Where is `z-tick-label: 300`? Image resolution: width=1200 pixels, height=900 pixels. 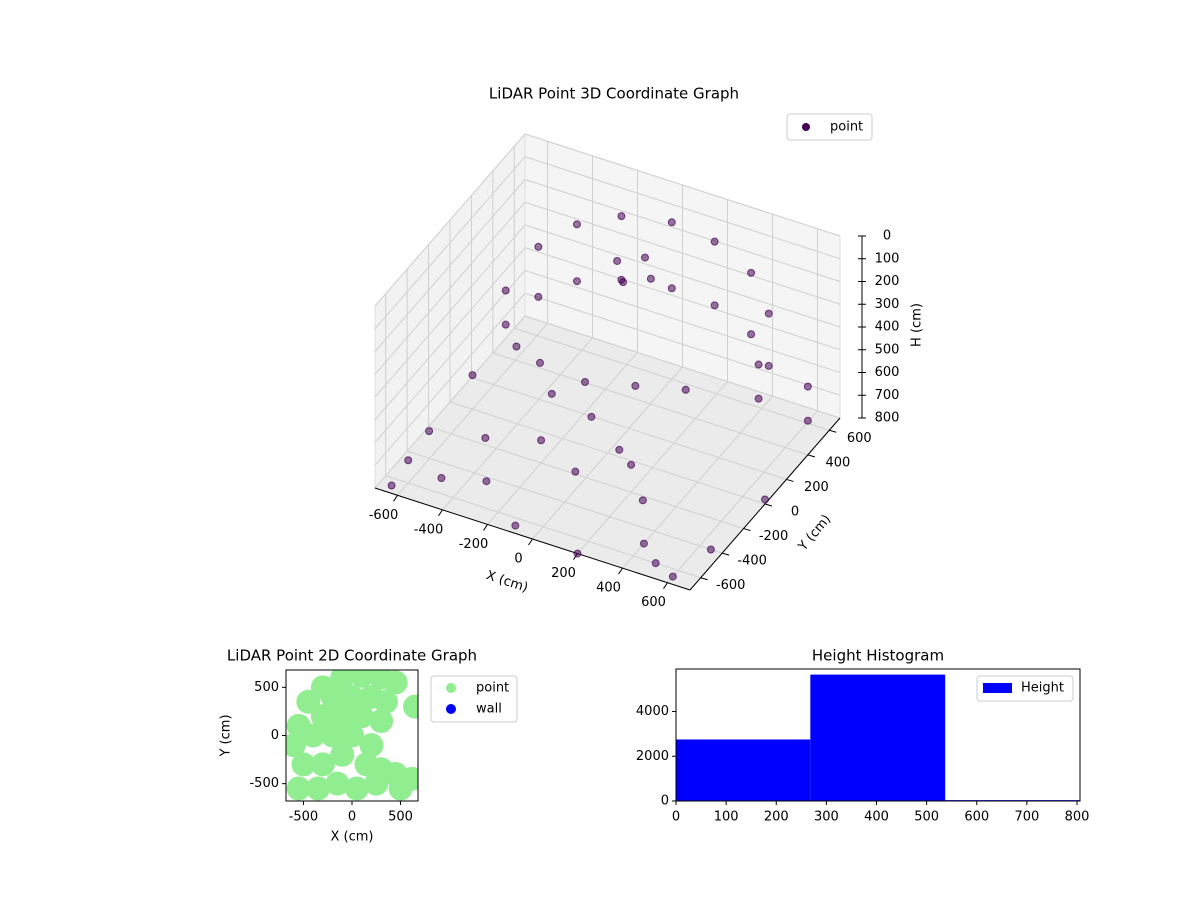 z-tick-label: 300 is located at coordinates (887, 304).